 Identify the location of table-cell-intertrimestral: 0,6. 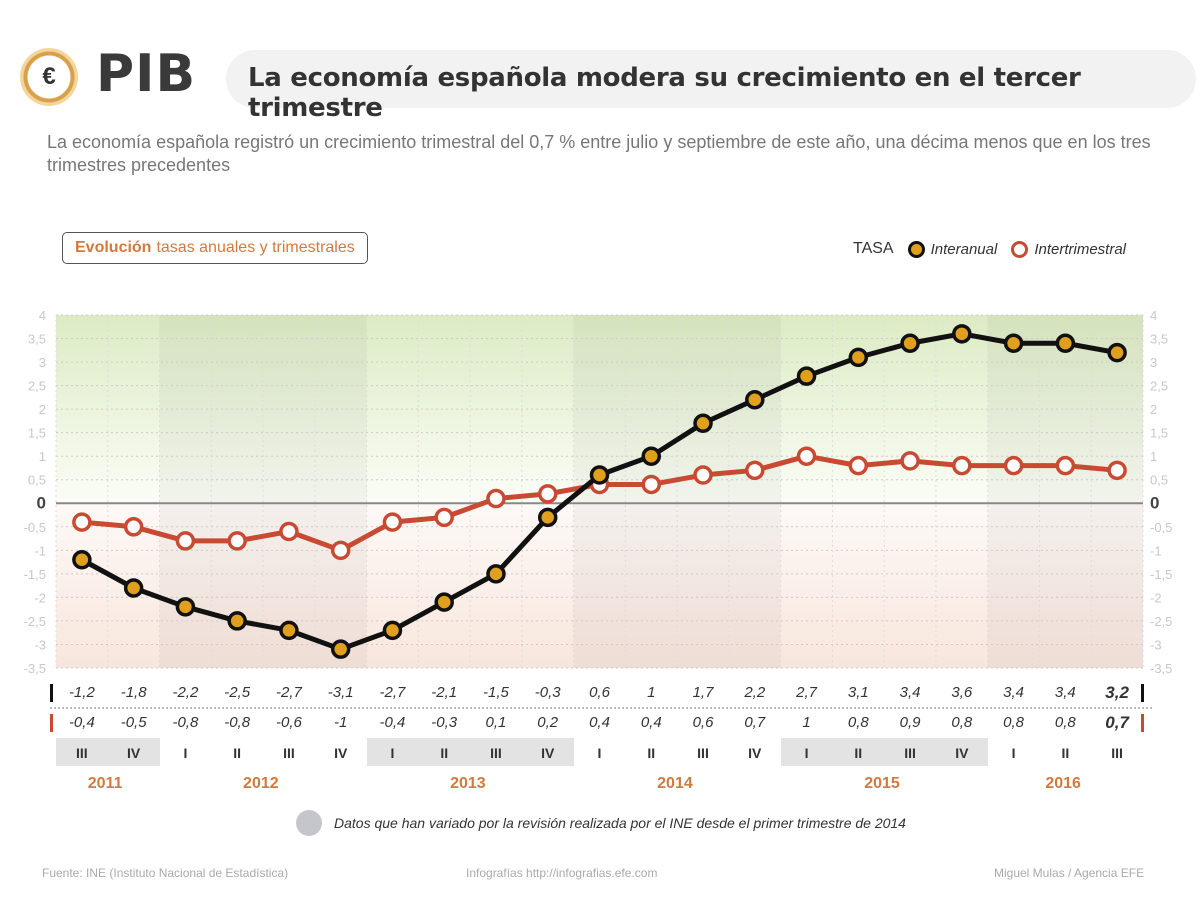
(703, 722).